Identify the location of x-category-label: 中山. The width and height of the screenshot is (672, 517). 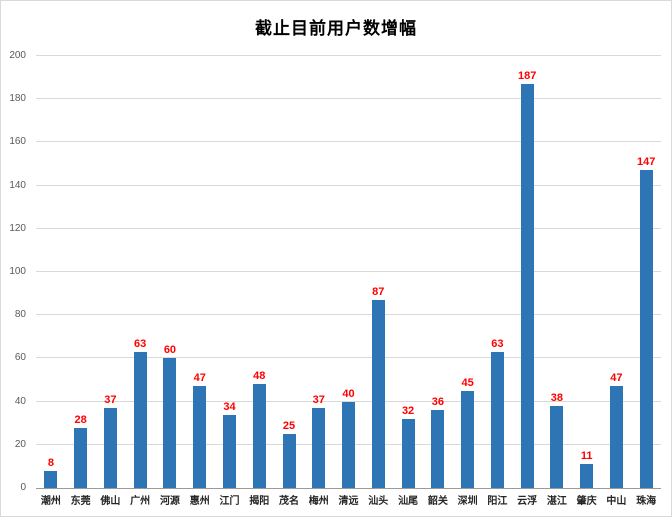
(616, 501).